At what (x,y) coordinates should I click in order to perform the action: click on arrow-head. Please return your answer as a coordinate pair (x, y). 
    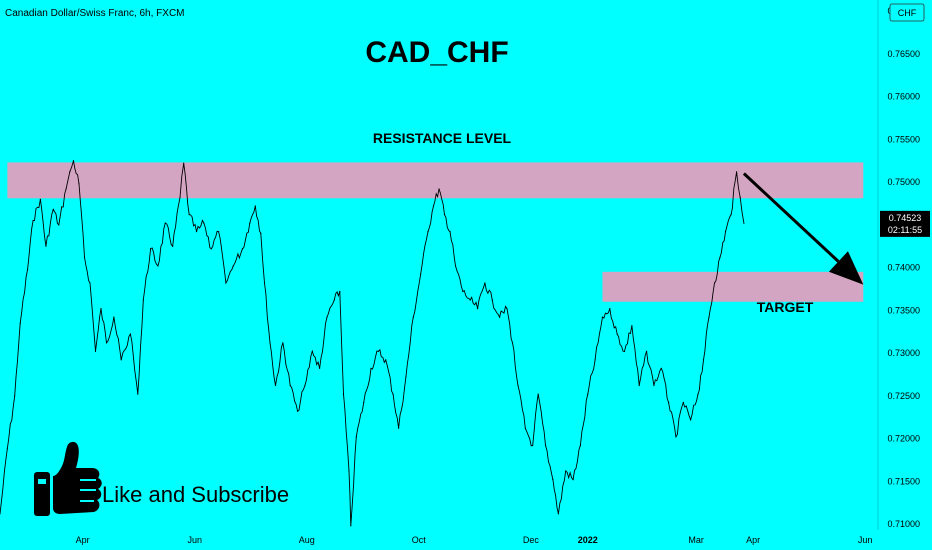
    Looking at the image, I should click on (846, 268).